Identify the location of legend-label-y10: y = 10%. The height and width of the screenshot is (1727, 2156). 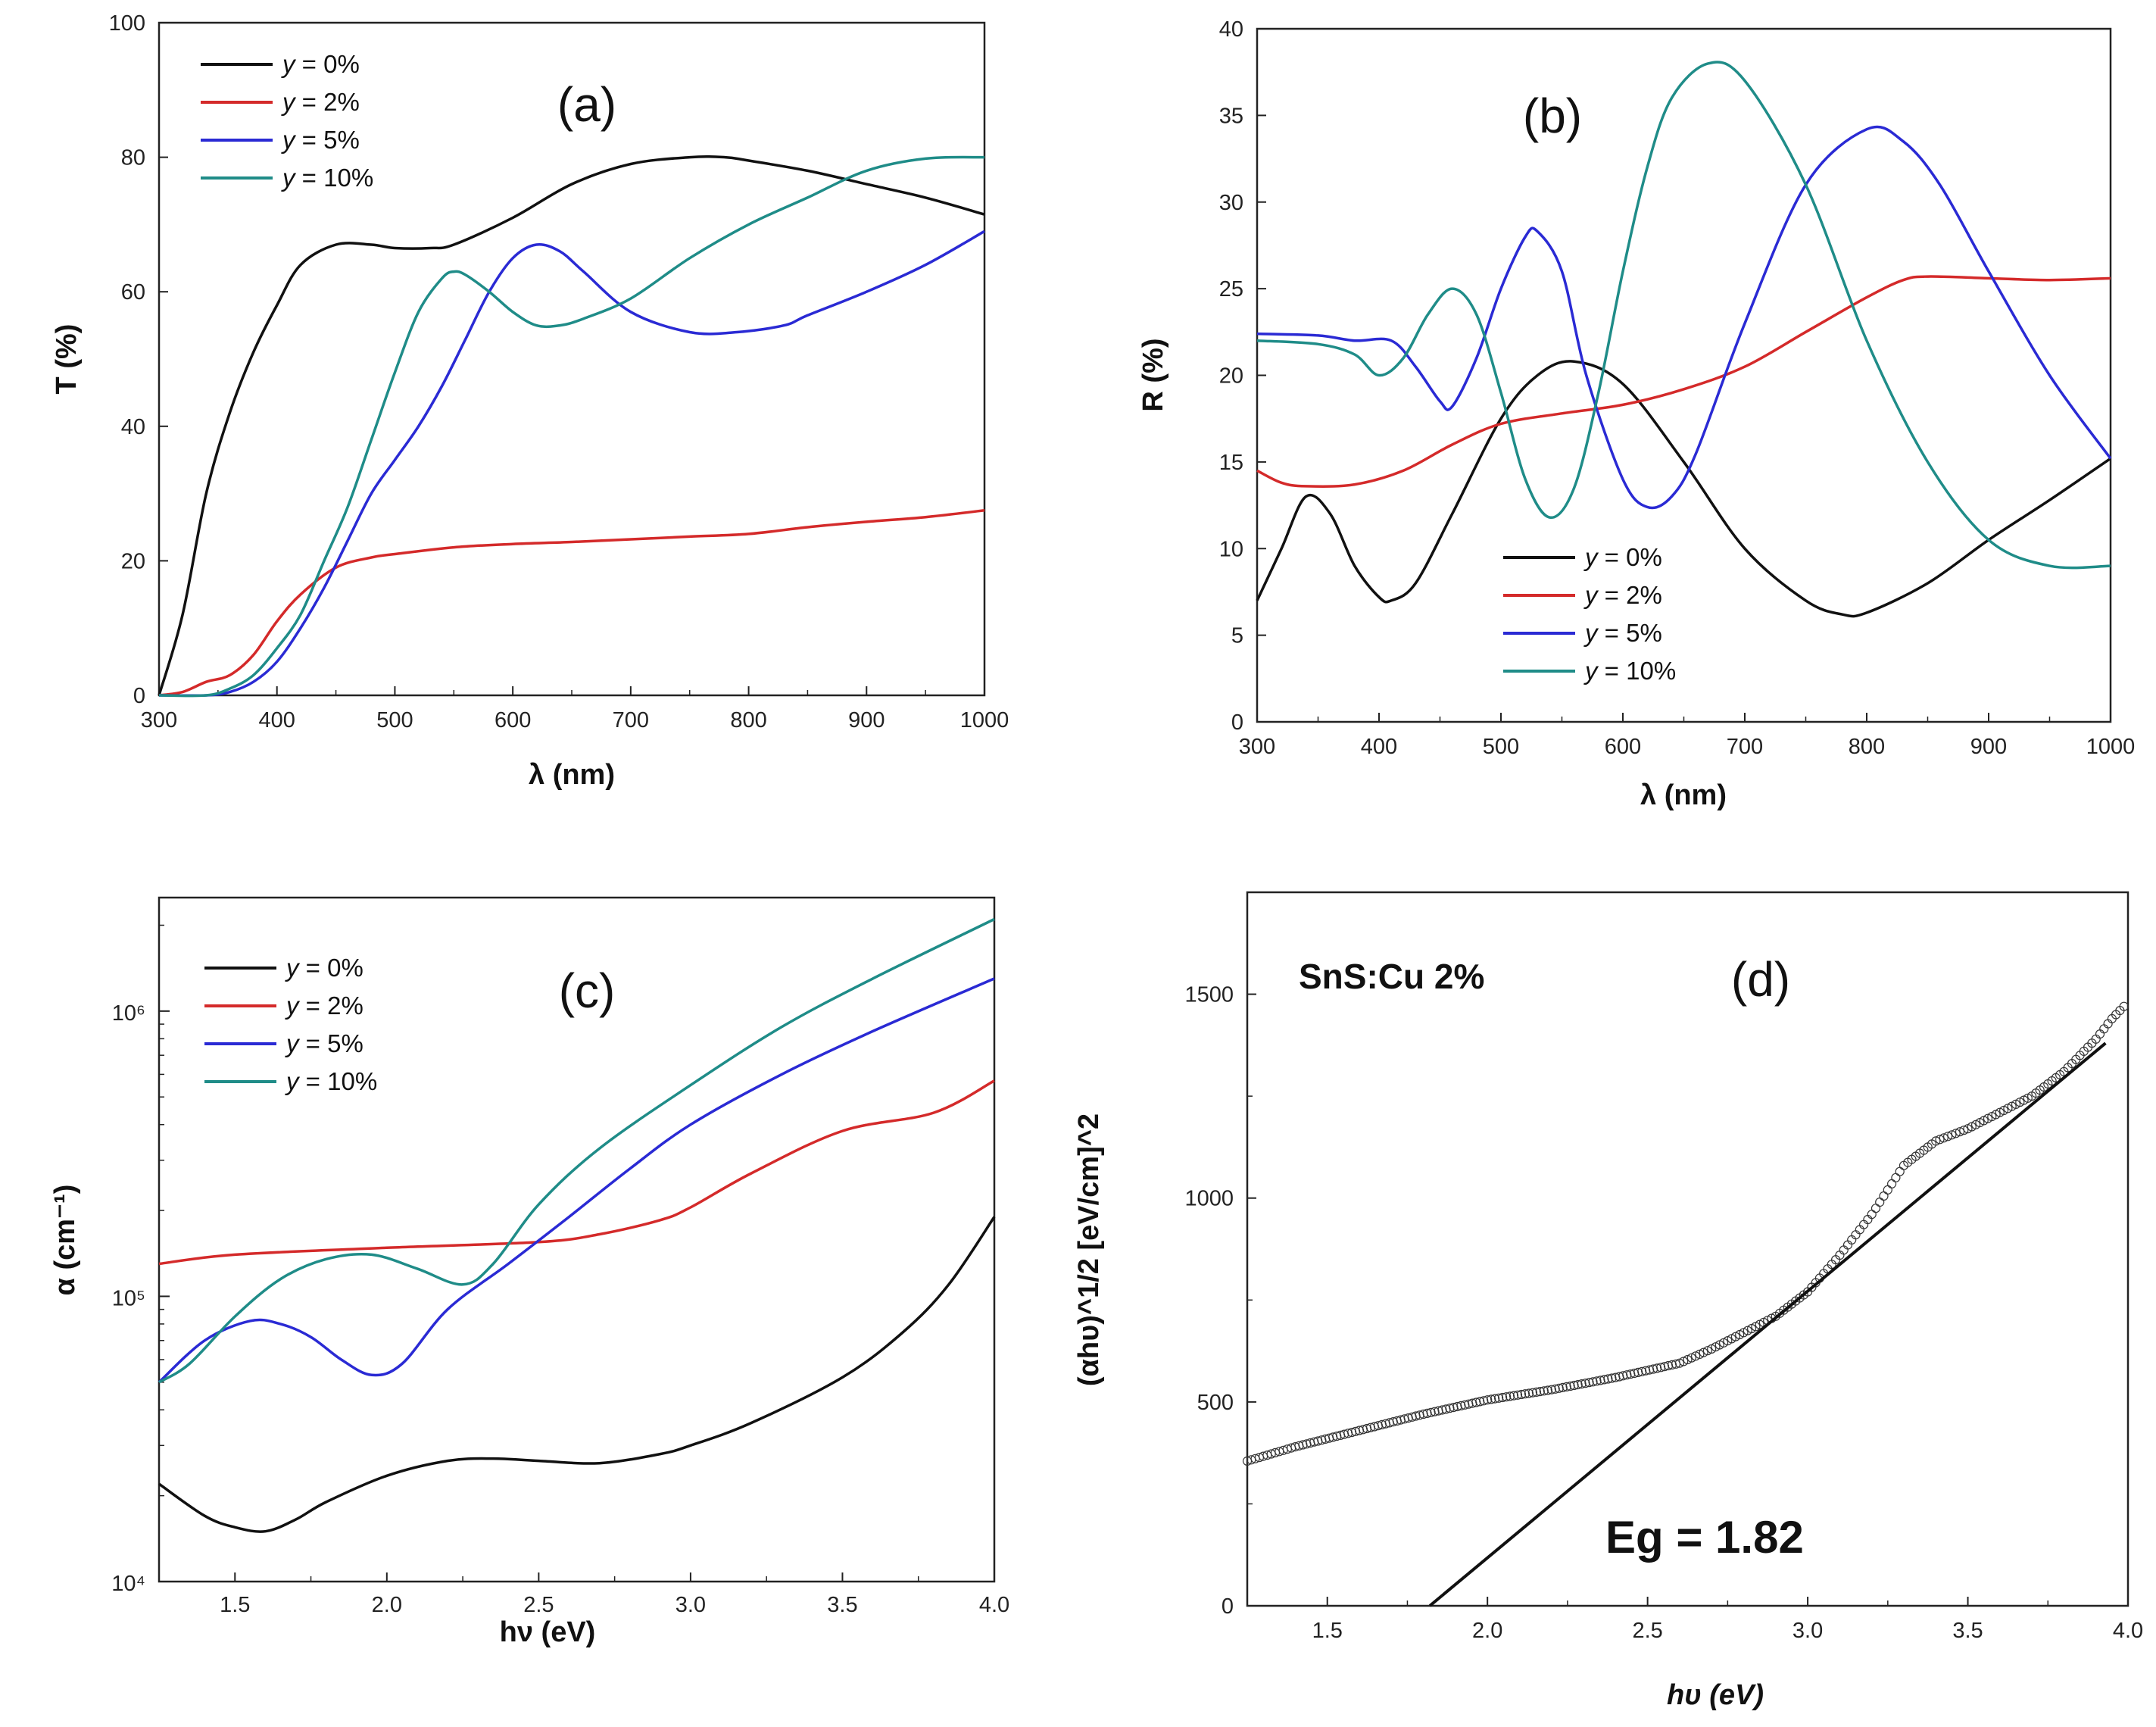
(331, 1081).